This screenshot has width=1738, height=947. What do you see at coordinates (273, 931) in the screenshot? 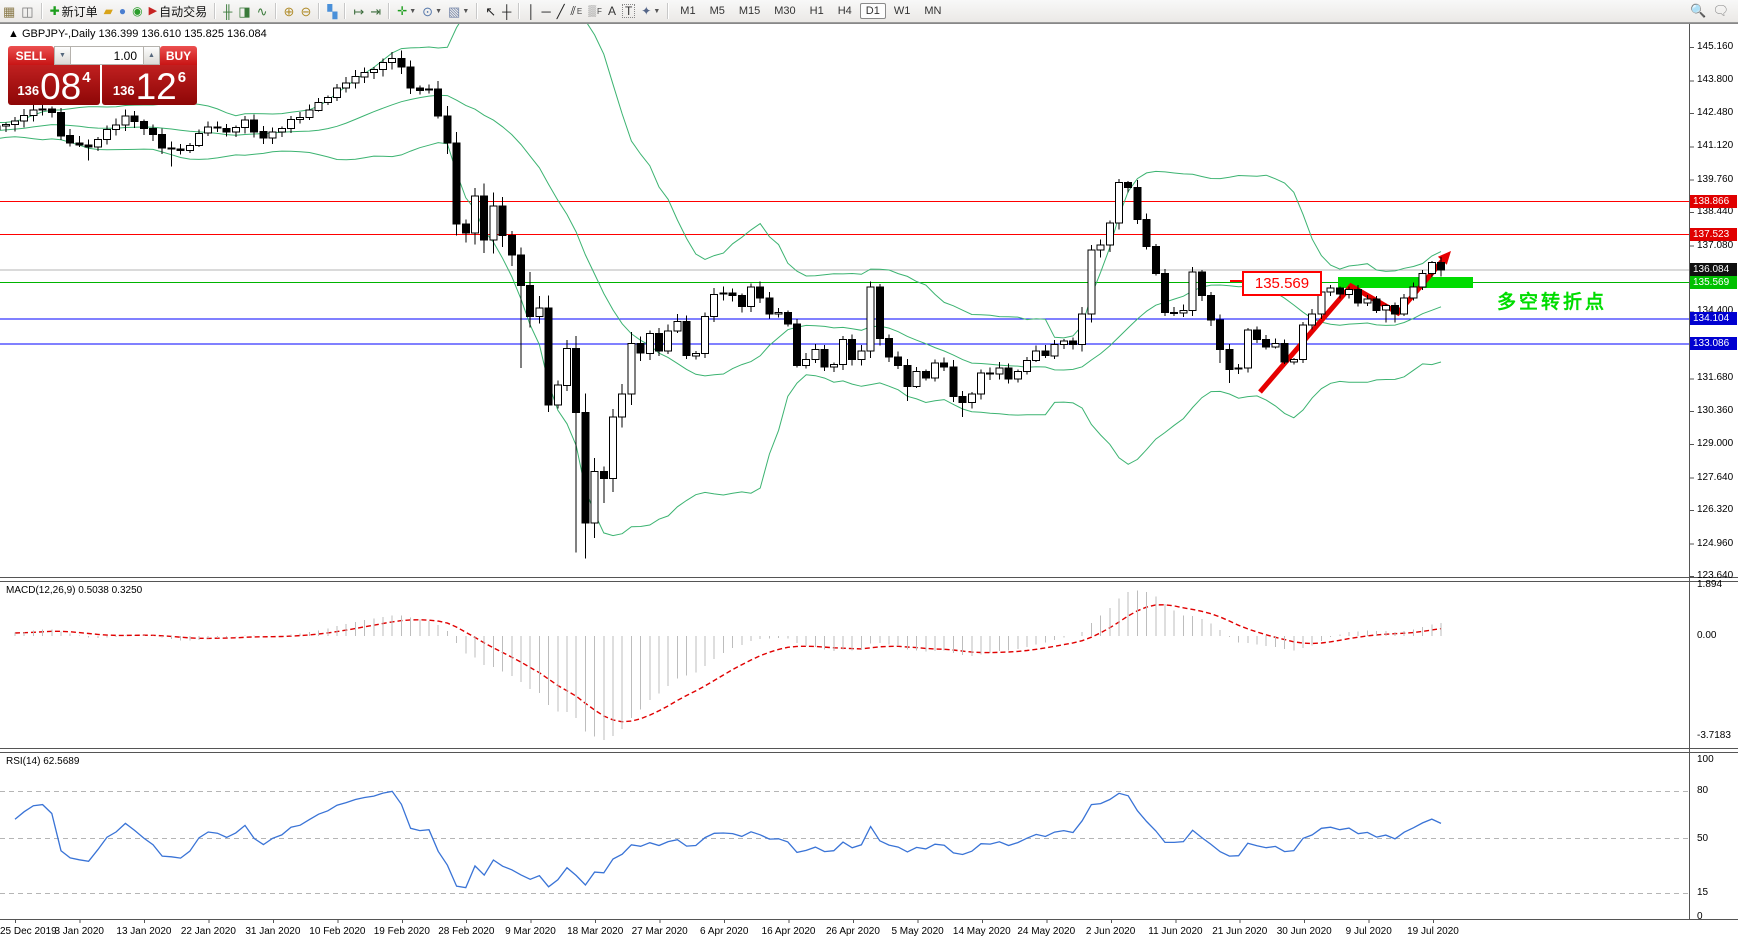
I see `date-axis-label: 31 Jan 2020` at bounding box center [273, 931].